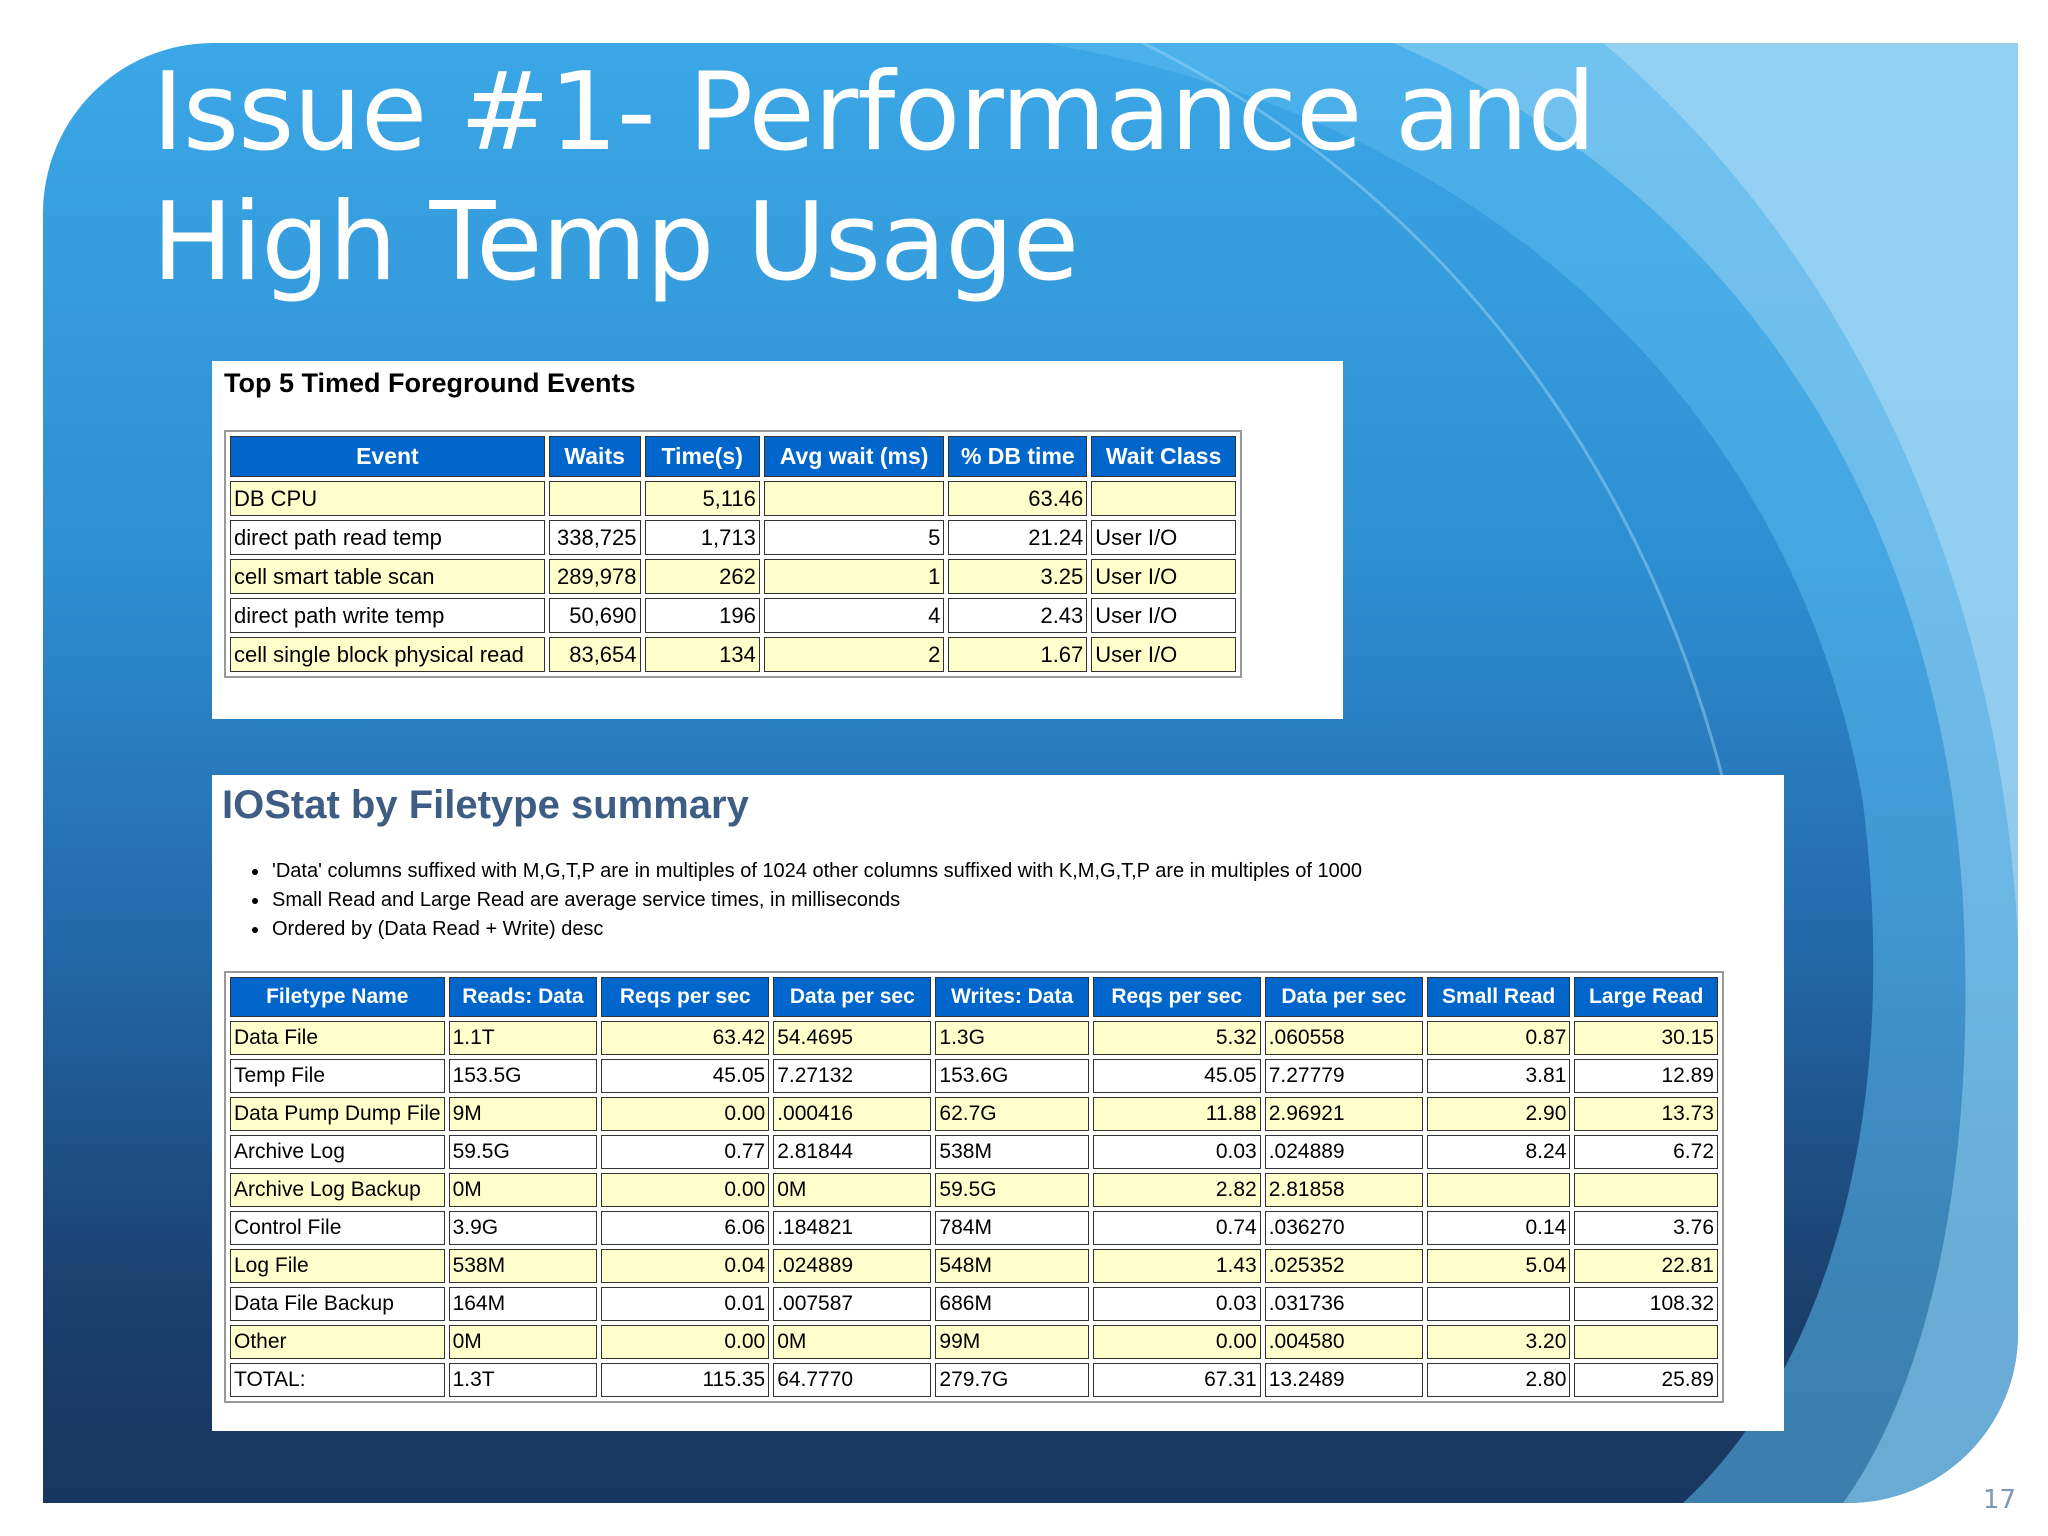  I want to click on table-cell: Data File Backup, so click(337, 1304).